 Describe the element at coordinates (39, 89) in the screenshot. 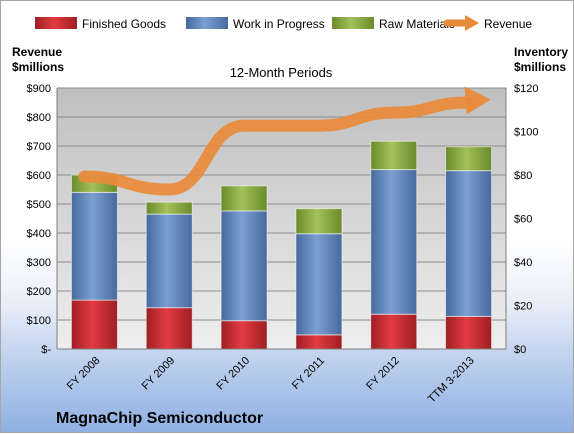

I see `left-tick-label: $900` at that location.